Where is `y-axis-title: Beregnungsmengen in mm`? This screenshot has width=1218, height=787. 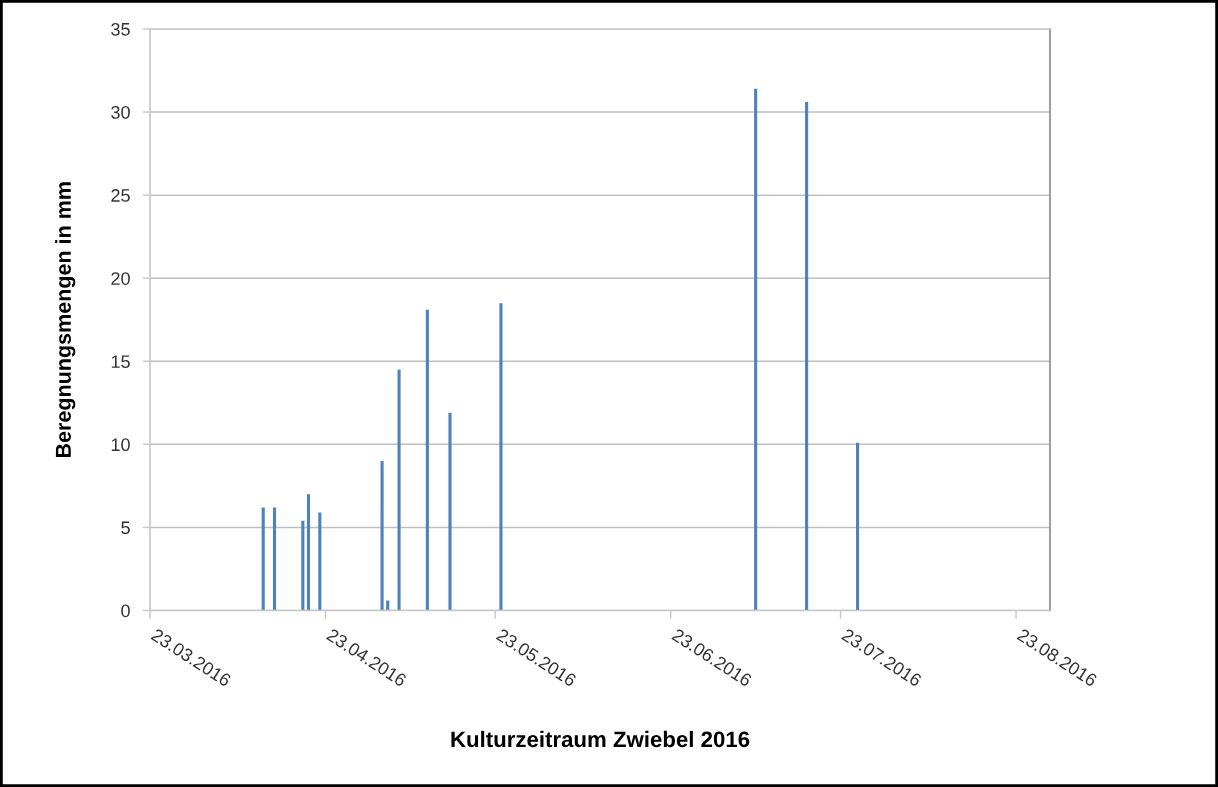
y-axis-title: Beregnungsmengen in mm is located at coordinates (65, 320).